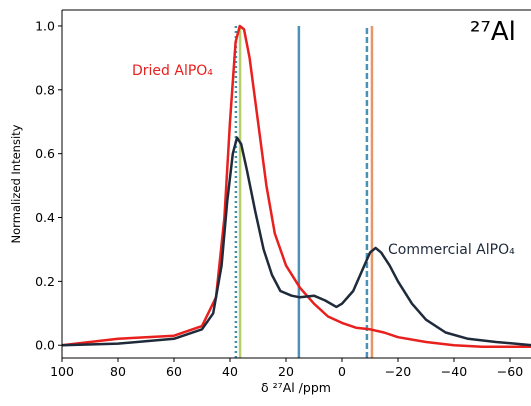 This screenshot has height=406, width=531. What do you see at coordinates (45, 281) in the screenshot?
I see `y-tick-label: 0.2` at bounding box center [45, 281].